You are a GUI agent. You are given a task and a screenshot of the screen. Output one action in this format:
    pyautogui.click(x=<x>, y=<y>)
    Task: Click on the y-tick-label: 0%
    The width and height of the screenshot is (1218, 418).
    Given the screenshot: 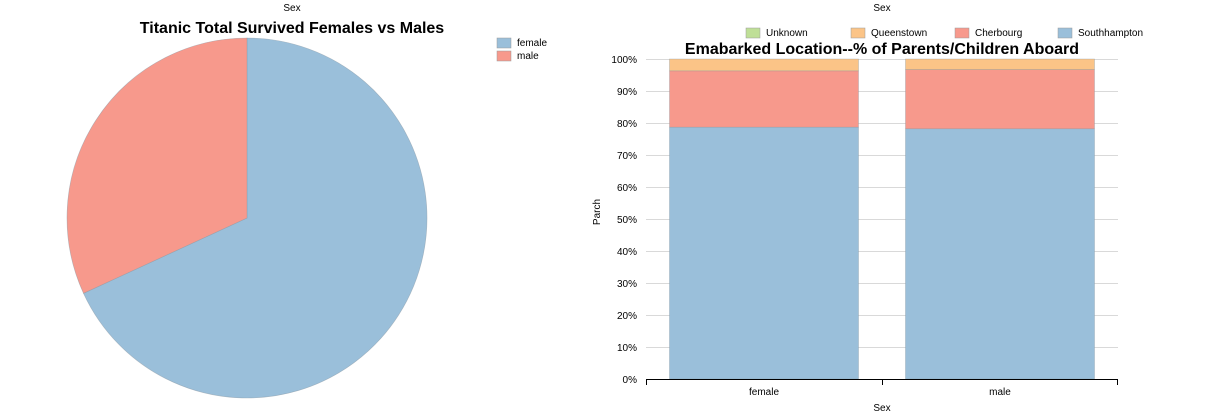 What is the action you would take?
    pyautogui.click(x=630, y=380)
    